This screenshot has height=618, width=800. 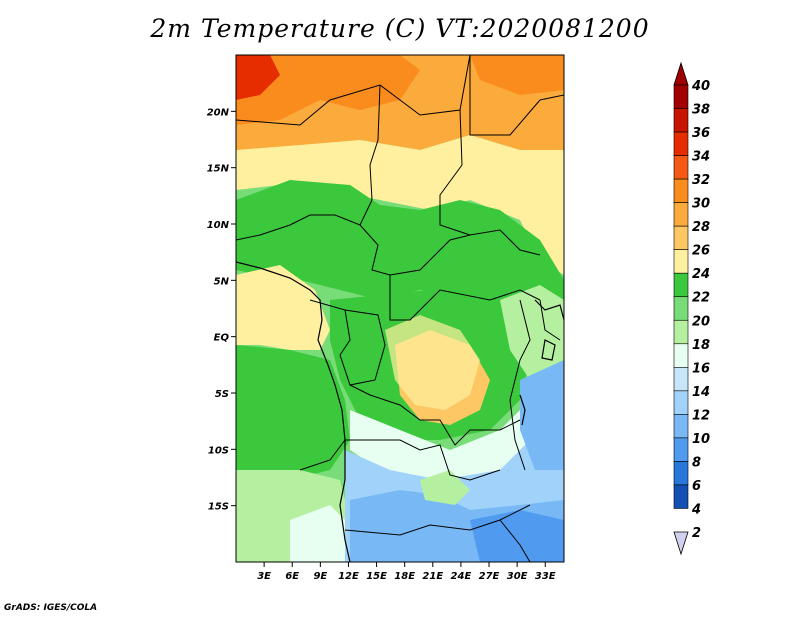 What do you see at coordinates (701, 180) in the screenshot?
I see `colorbar-label: 32` at bounding box center [701, 180].